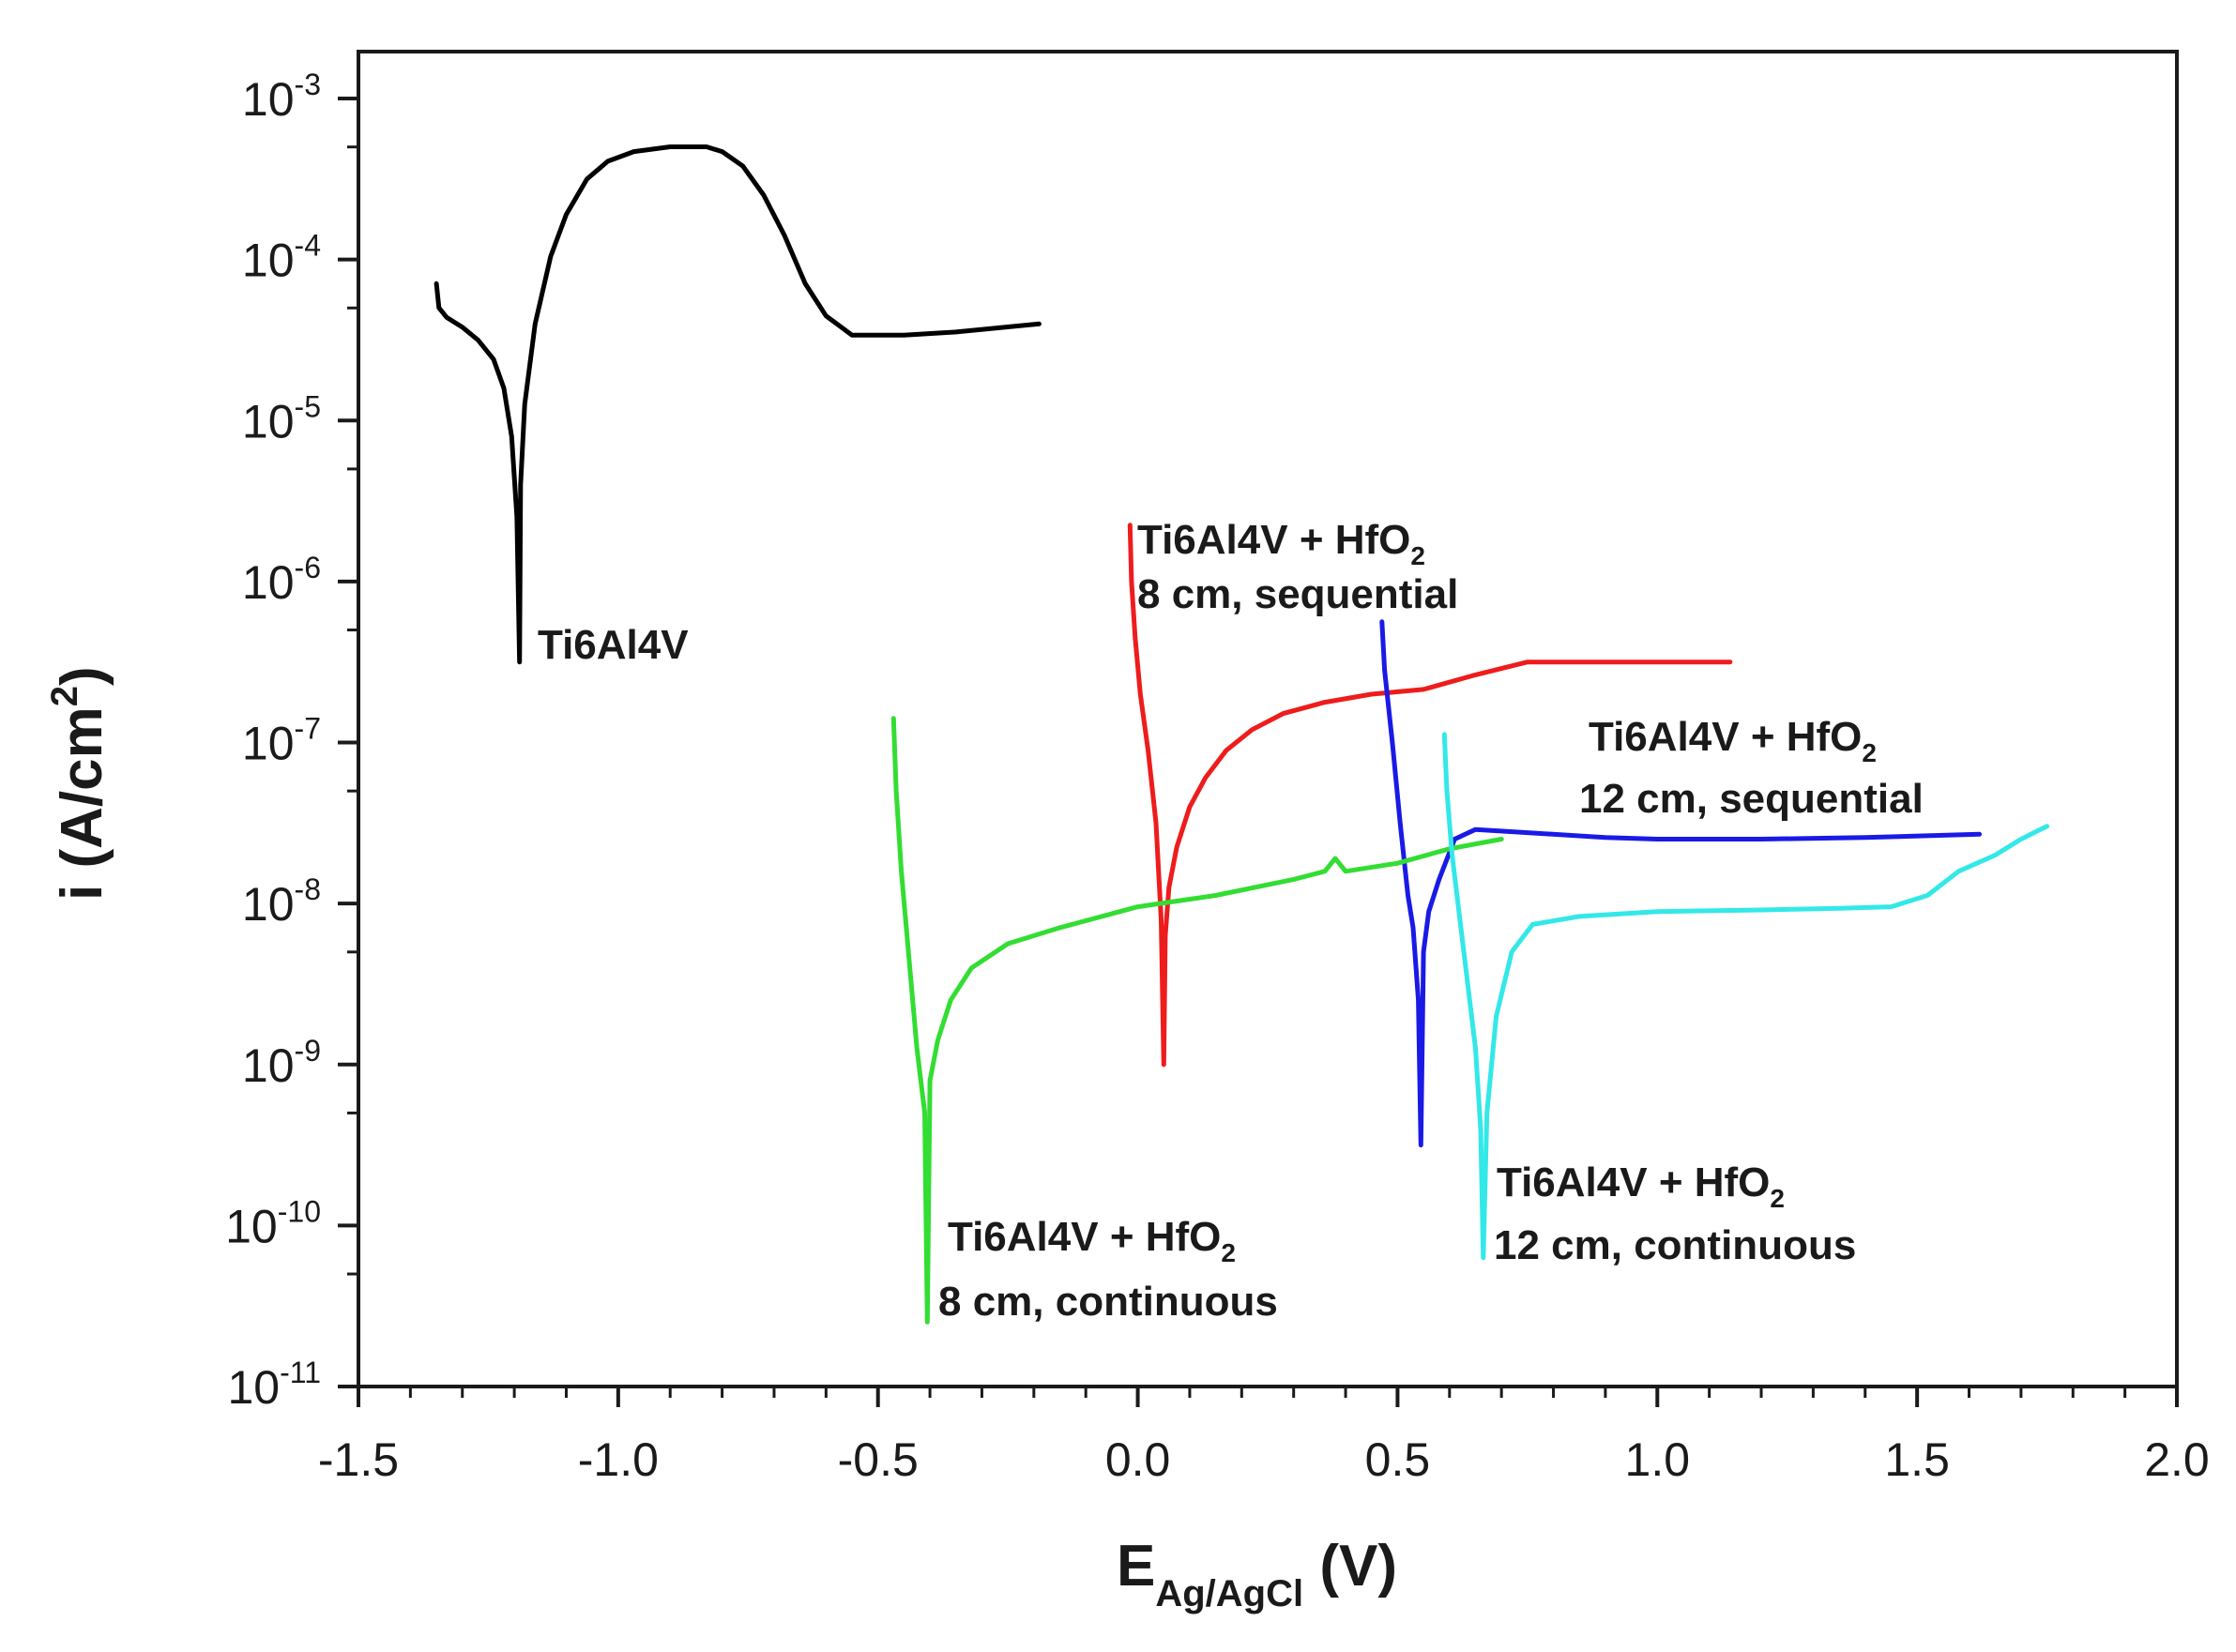 The height and width of the screenshot is (1652, 2236). Describe the element at coordinates (1641, 1186) in the screenshot. I see `annotation-12cm-continuous: Ti6Al4V + HfO2` at that location.